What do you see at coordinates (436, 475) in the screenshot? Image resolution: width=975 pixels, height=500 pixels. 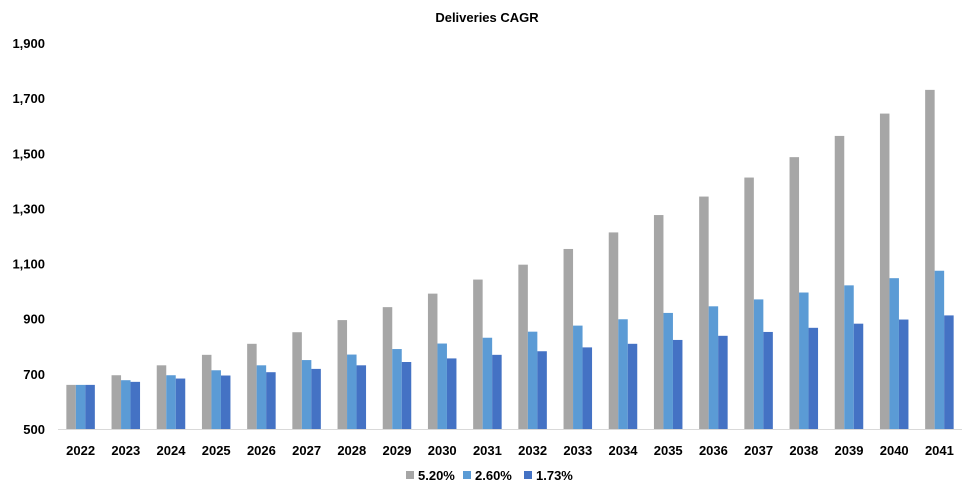 I see `legend-label: 5.20%` at bounding box center [436, 475].